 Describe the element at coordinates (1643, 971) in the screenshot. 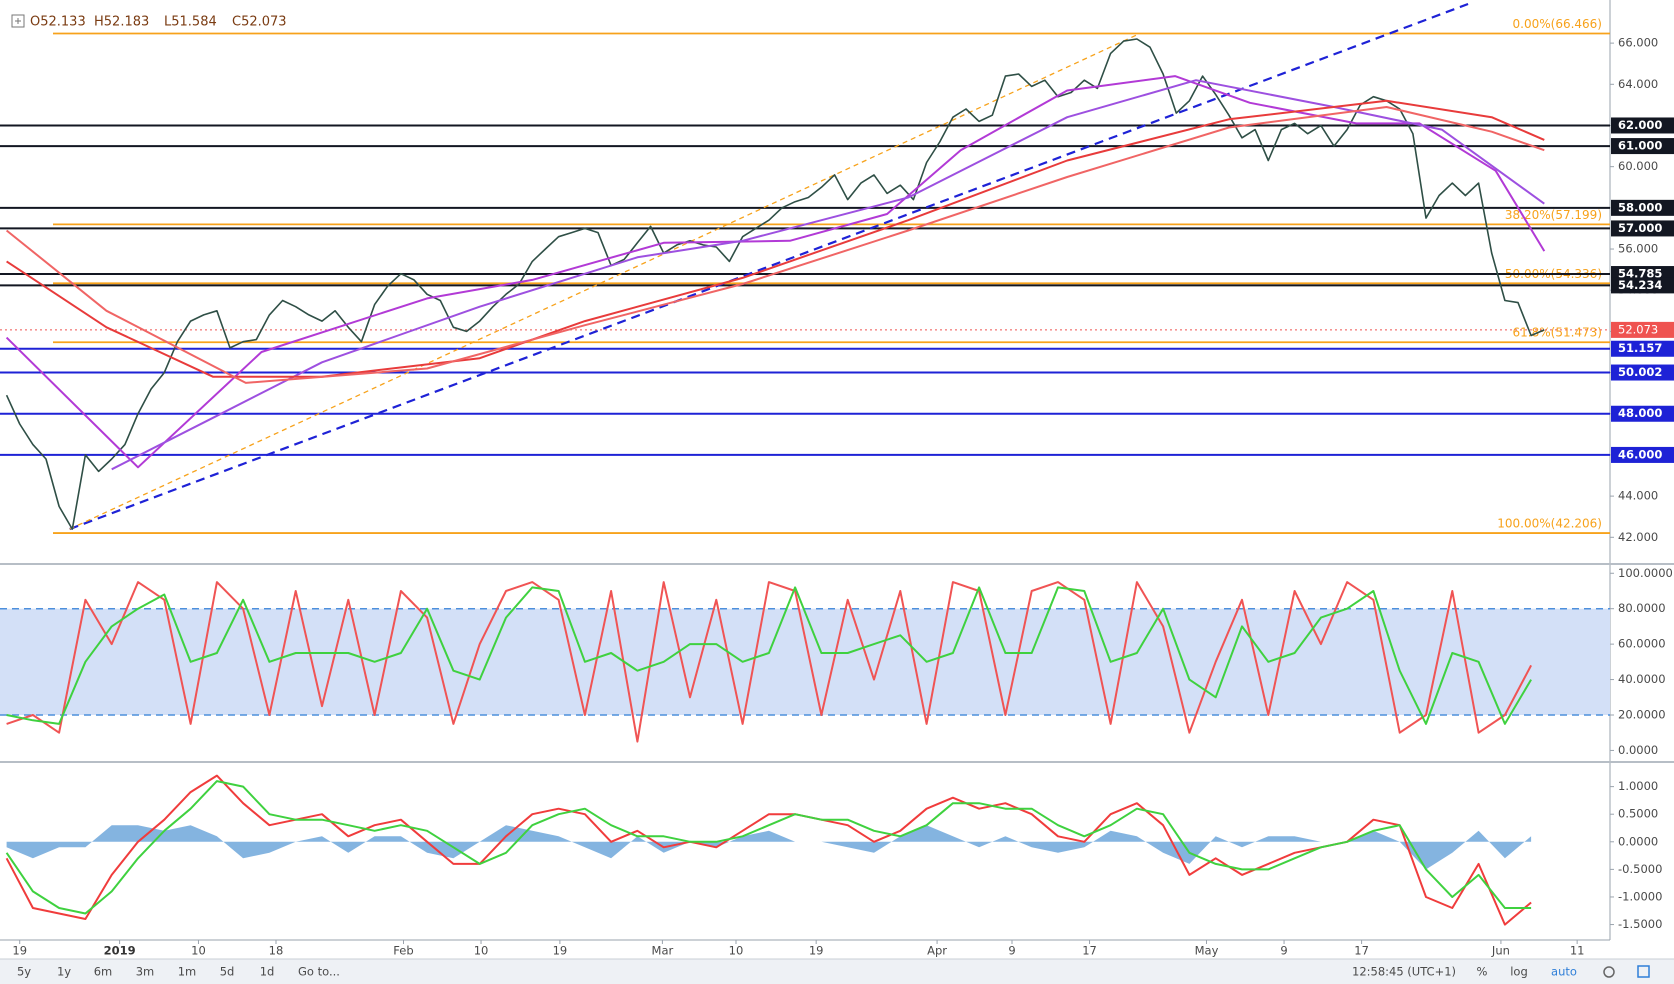

I see `fullscreen-icon` at that location.